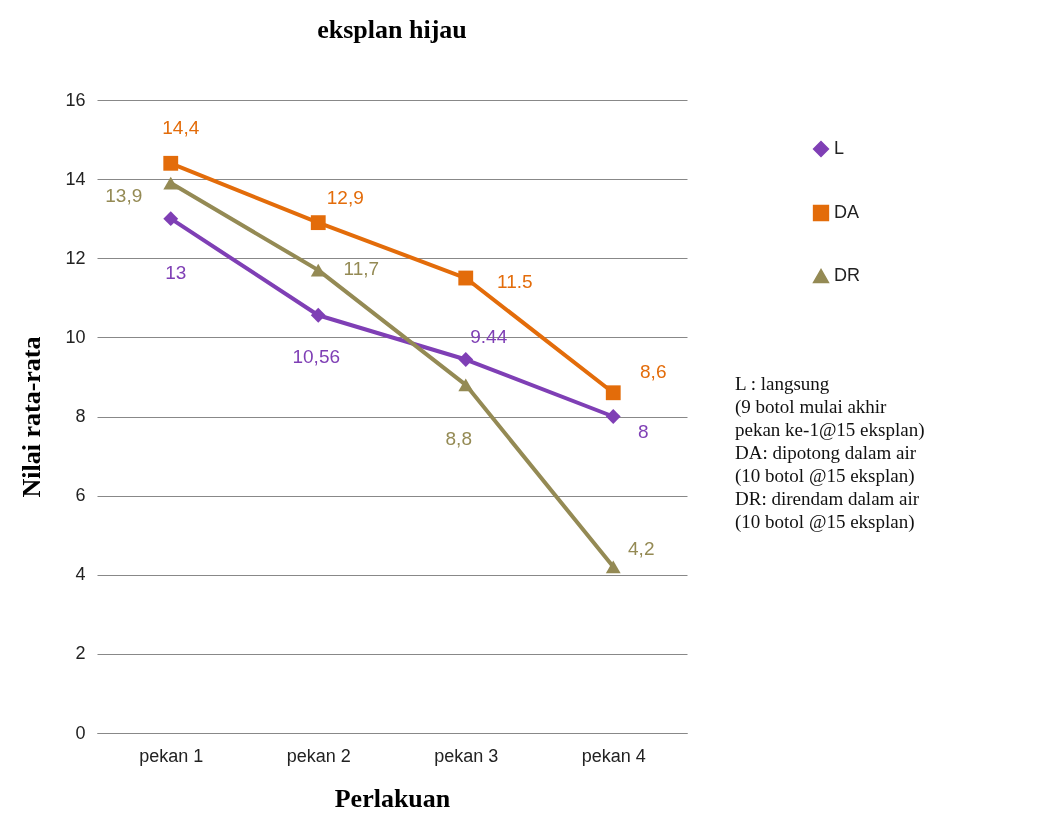 The height and width of the screenshot is (832, 1053). Describe the element at coordinates (75, 99) in the screenshot. I see `y-tick-label: 16` at that location.